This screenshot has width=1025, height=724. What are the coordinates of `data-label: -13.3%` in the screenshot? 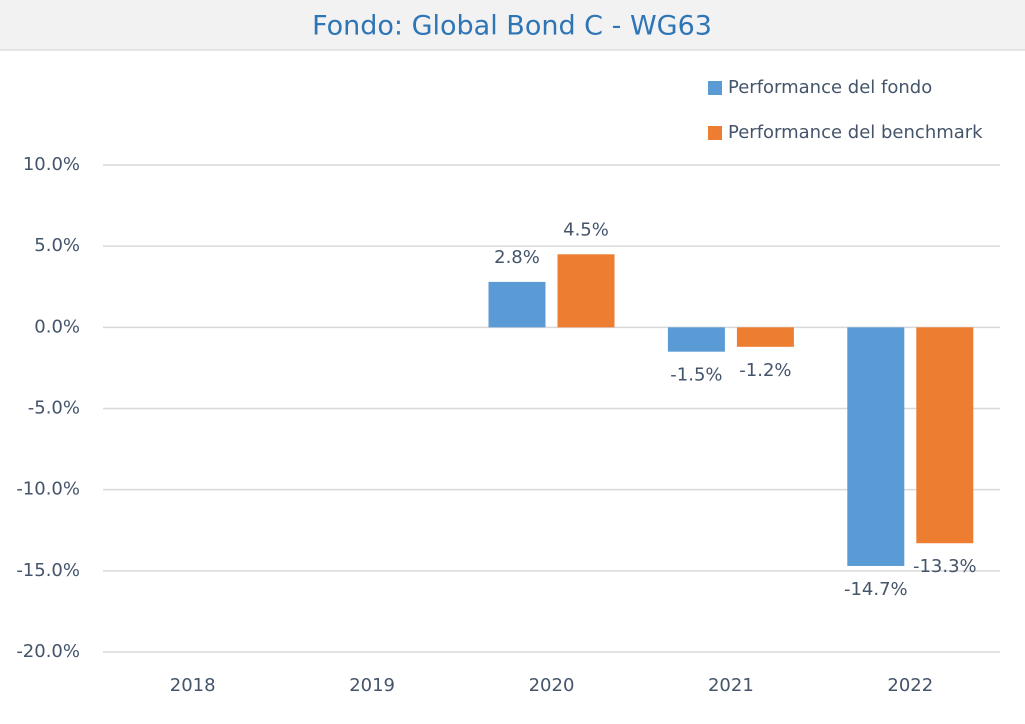 It's located at (945, 566).